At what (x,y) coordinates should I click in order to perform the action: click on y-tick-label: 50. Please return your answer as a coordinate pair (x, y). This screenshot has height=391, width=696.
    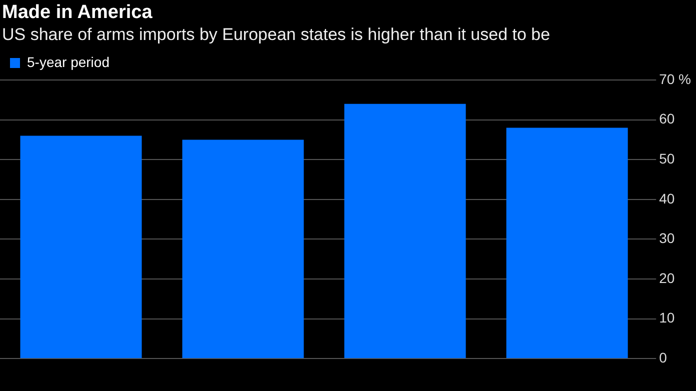
    Looking at the image, I should click on (667, 158).